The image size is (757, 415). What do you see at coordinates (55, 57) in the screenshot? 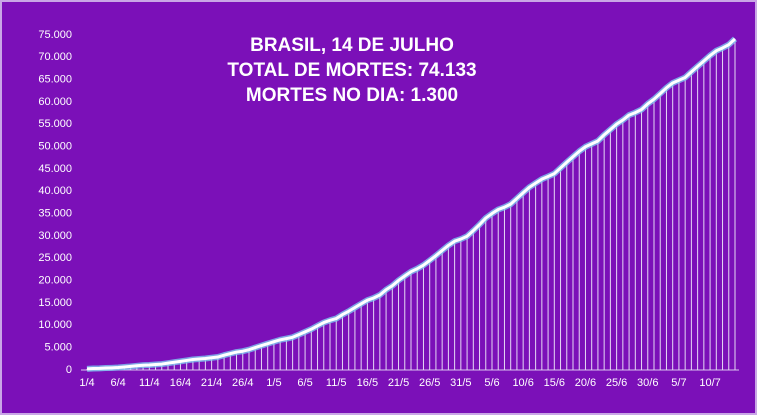
I see `y-tick-label: 70.000` at bounding box center [55, 57].